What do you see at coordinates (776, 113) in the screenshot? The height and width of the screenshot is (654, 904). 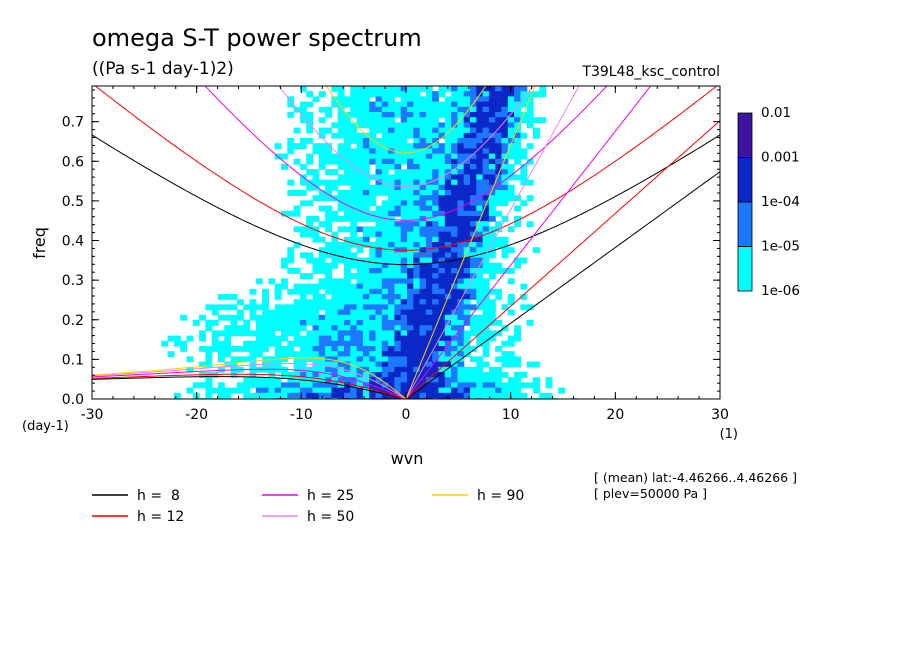 I see `colorbar-label: 0.01` at bounding box center [776, 113].